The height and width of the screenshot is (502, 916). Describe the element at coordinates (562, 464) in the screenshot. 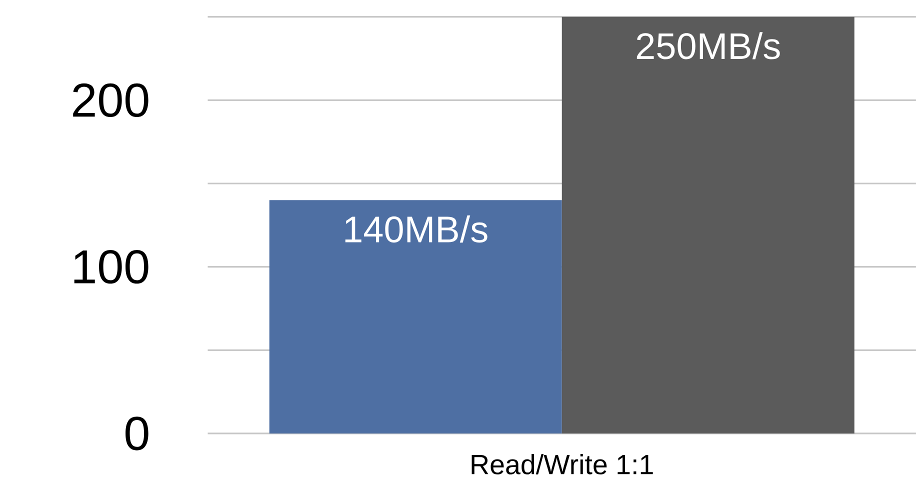

I see `x-tick-label: Read/Write 1:1` at that location.